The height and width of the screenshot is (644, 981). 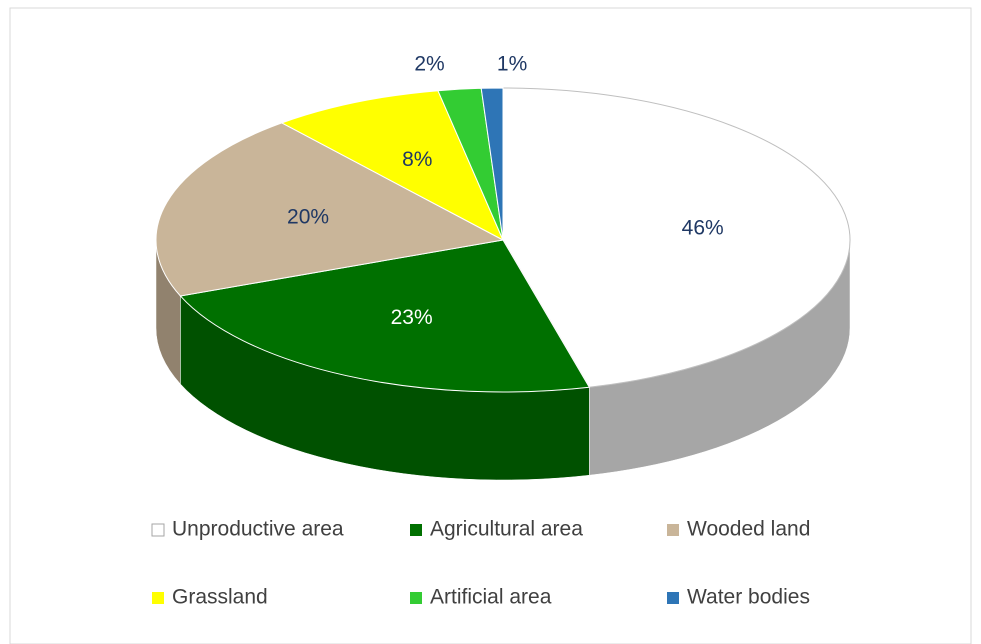 I want to click on legend-label: Water bodies, so click(x=748, y=597).